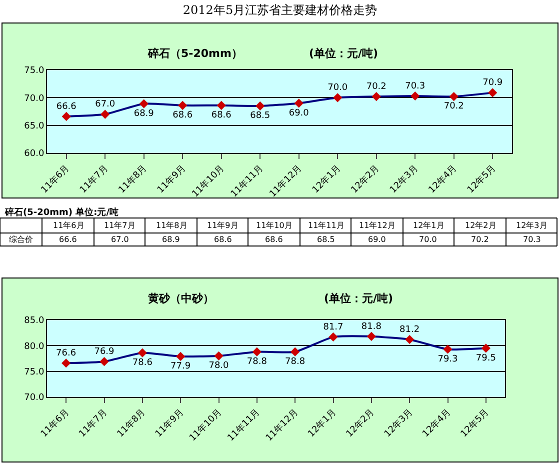  I want to click on data-label: 76.9, so click(104, 351).